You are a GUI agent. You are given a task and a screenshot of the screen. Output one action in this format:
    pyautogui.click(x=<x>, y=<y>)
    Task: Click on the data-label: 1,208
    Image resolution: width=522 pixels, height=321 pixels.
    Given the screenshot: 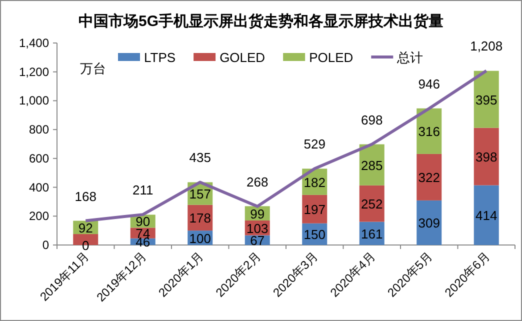 What is the action you would take?
    pyautogui.click(x=486, y=46)
    